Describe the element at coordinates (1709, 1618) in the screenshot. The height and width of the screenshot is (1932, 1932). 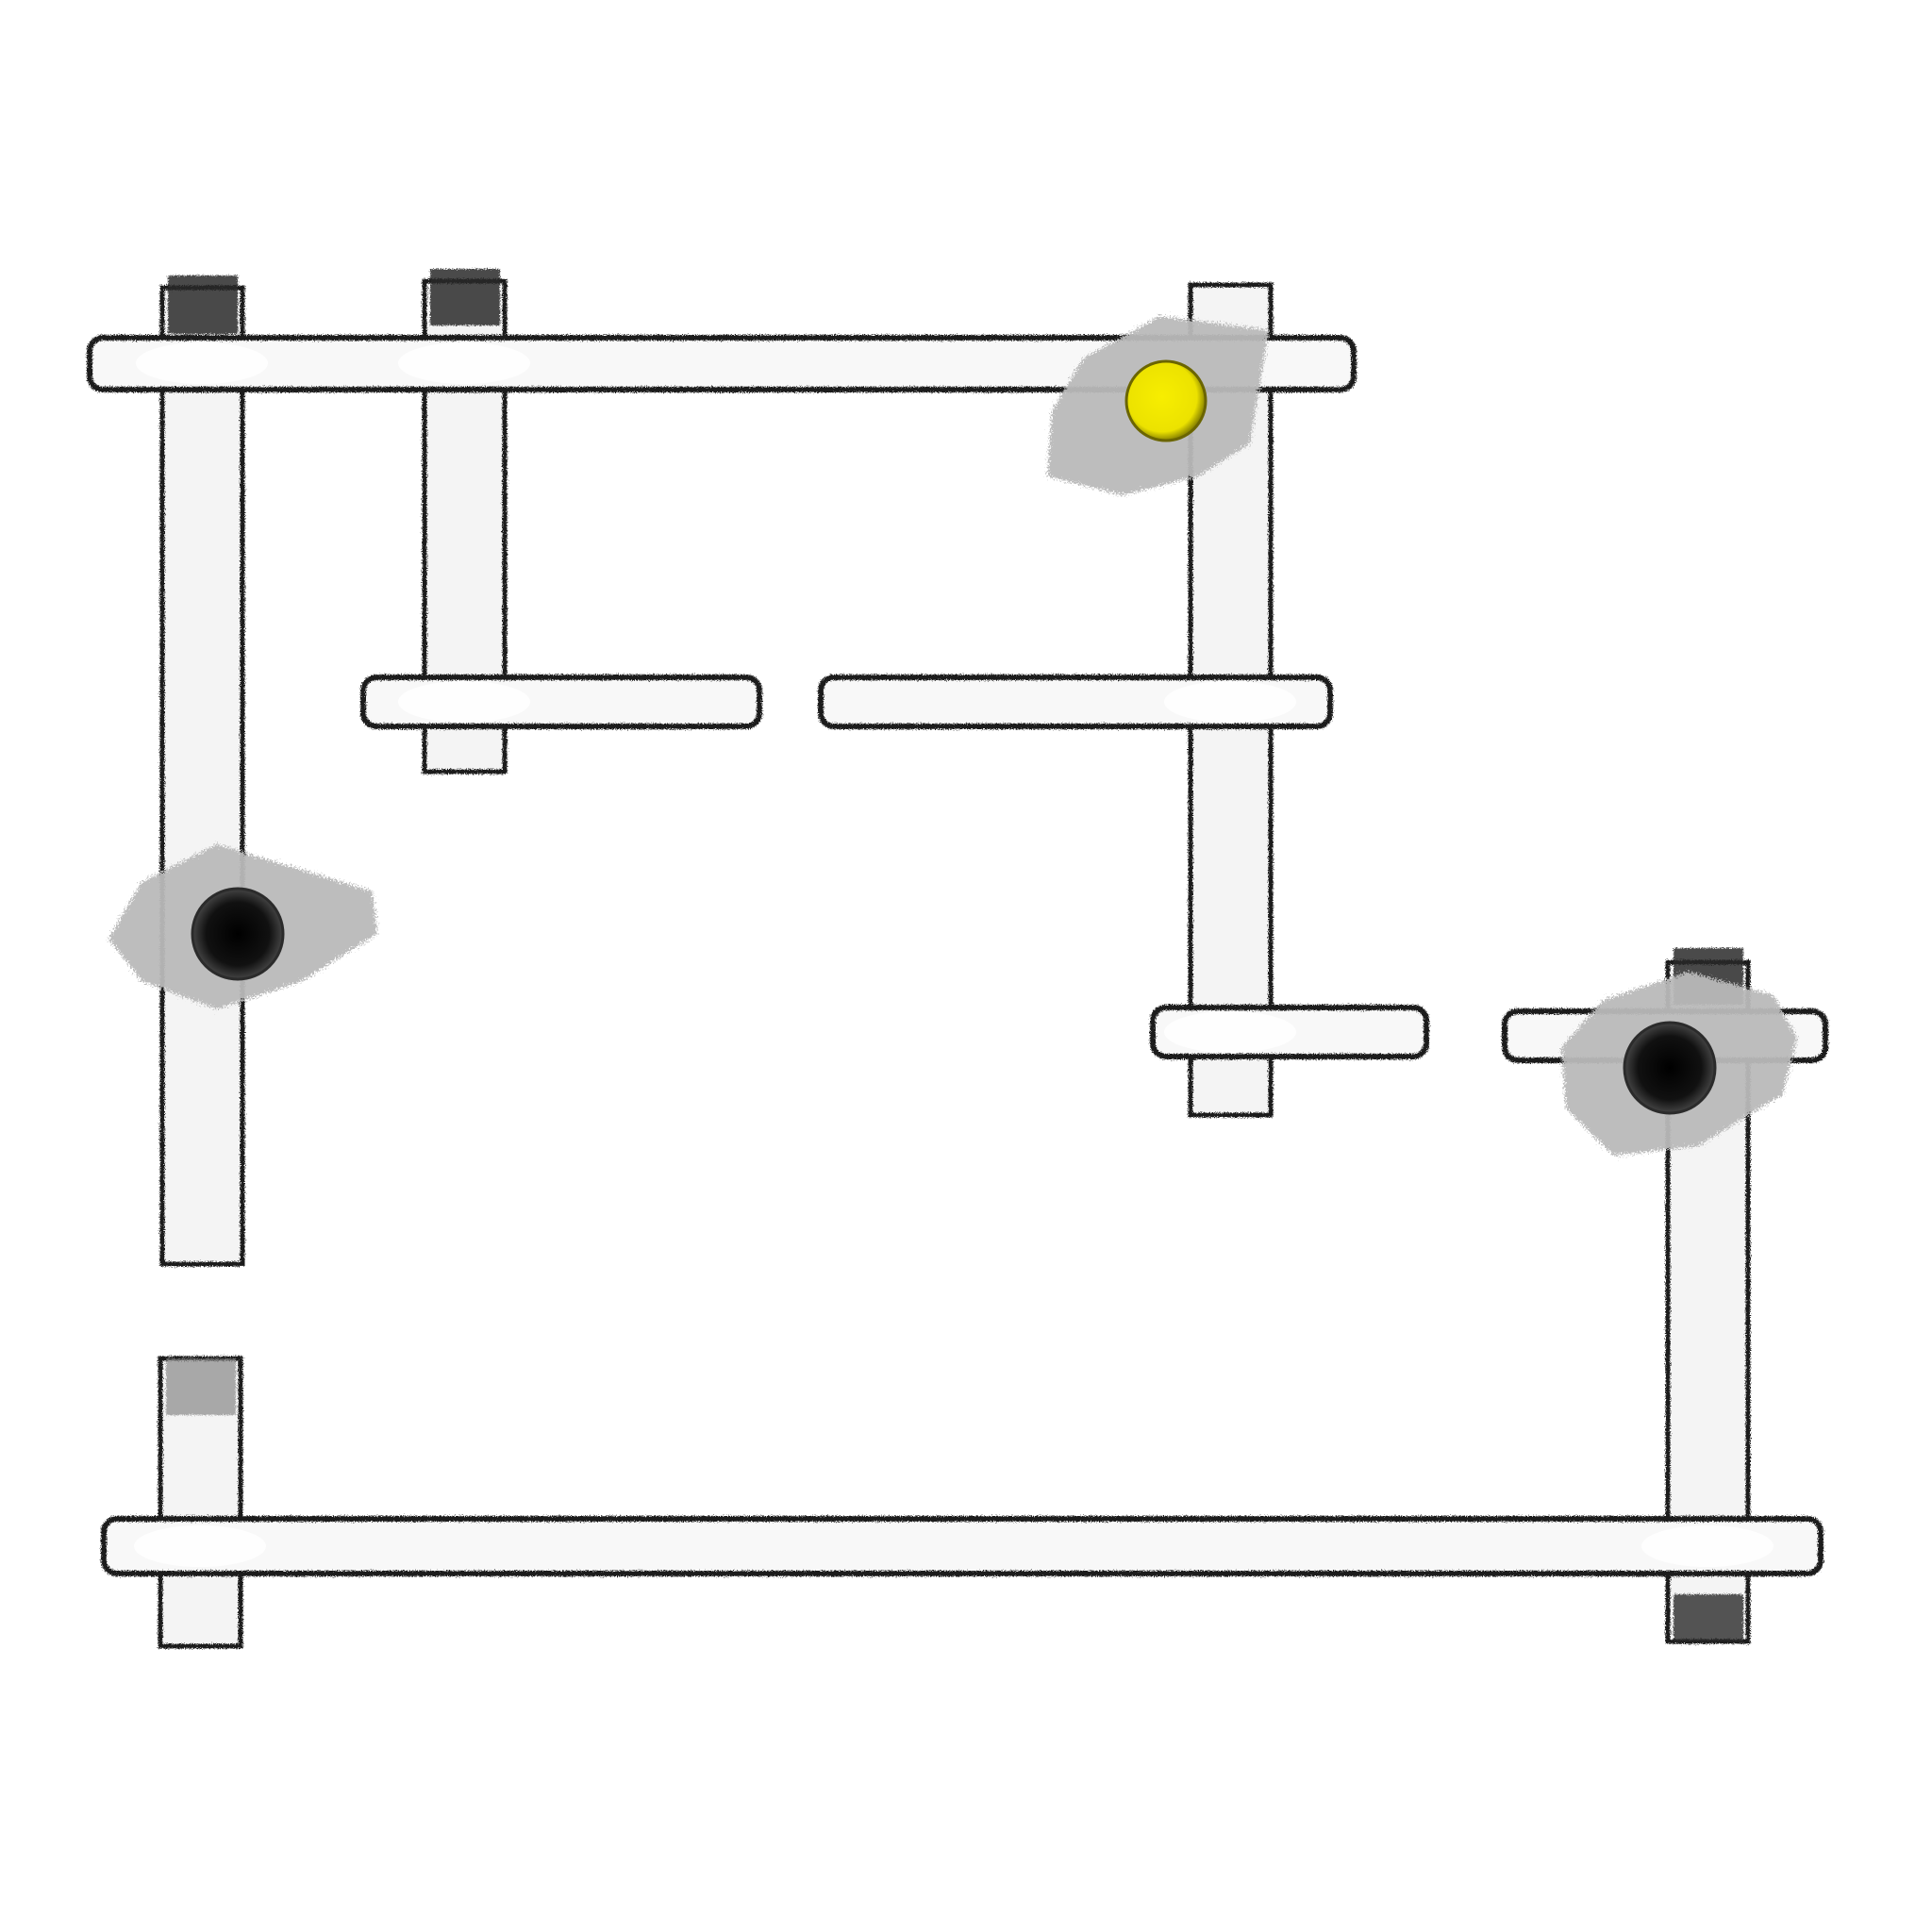
I see `bar-v-right-base` at that location.